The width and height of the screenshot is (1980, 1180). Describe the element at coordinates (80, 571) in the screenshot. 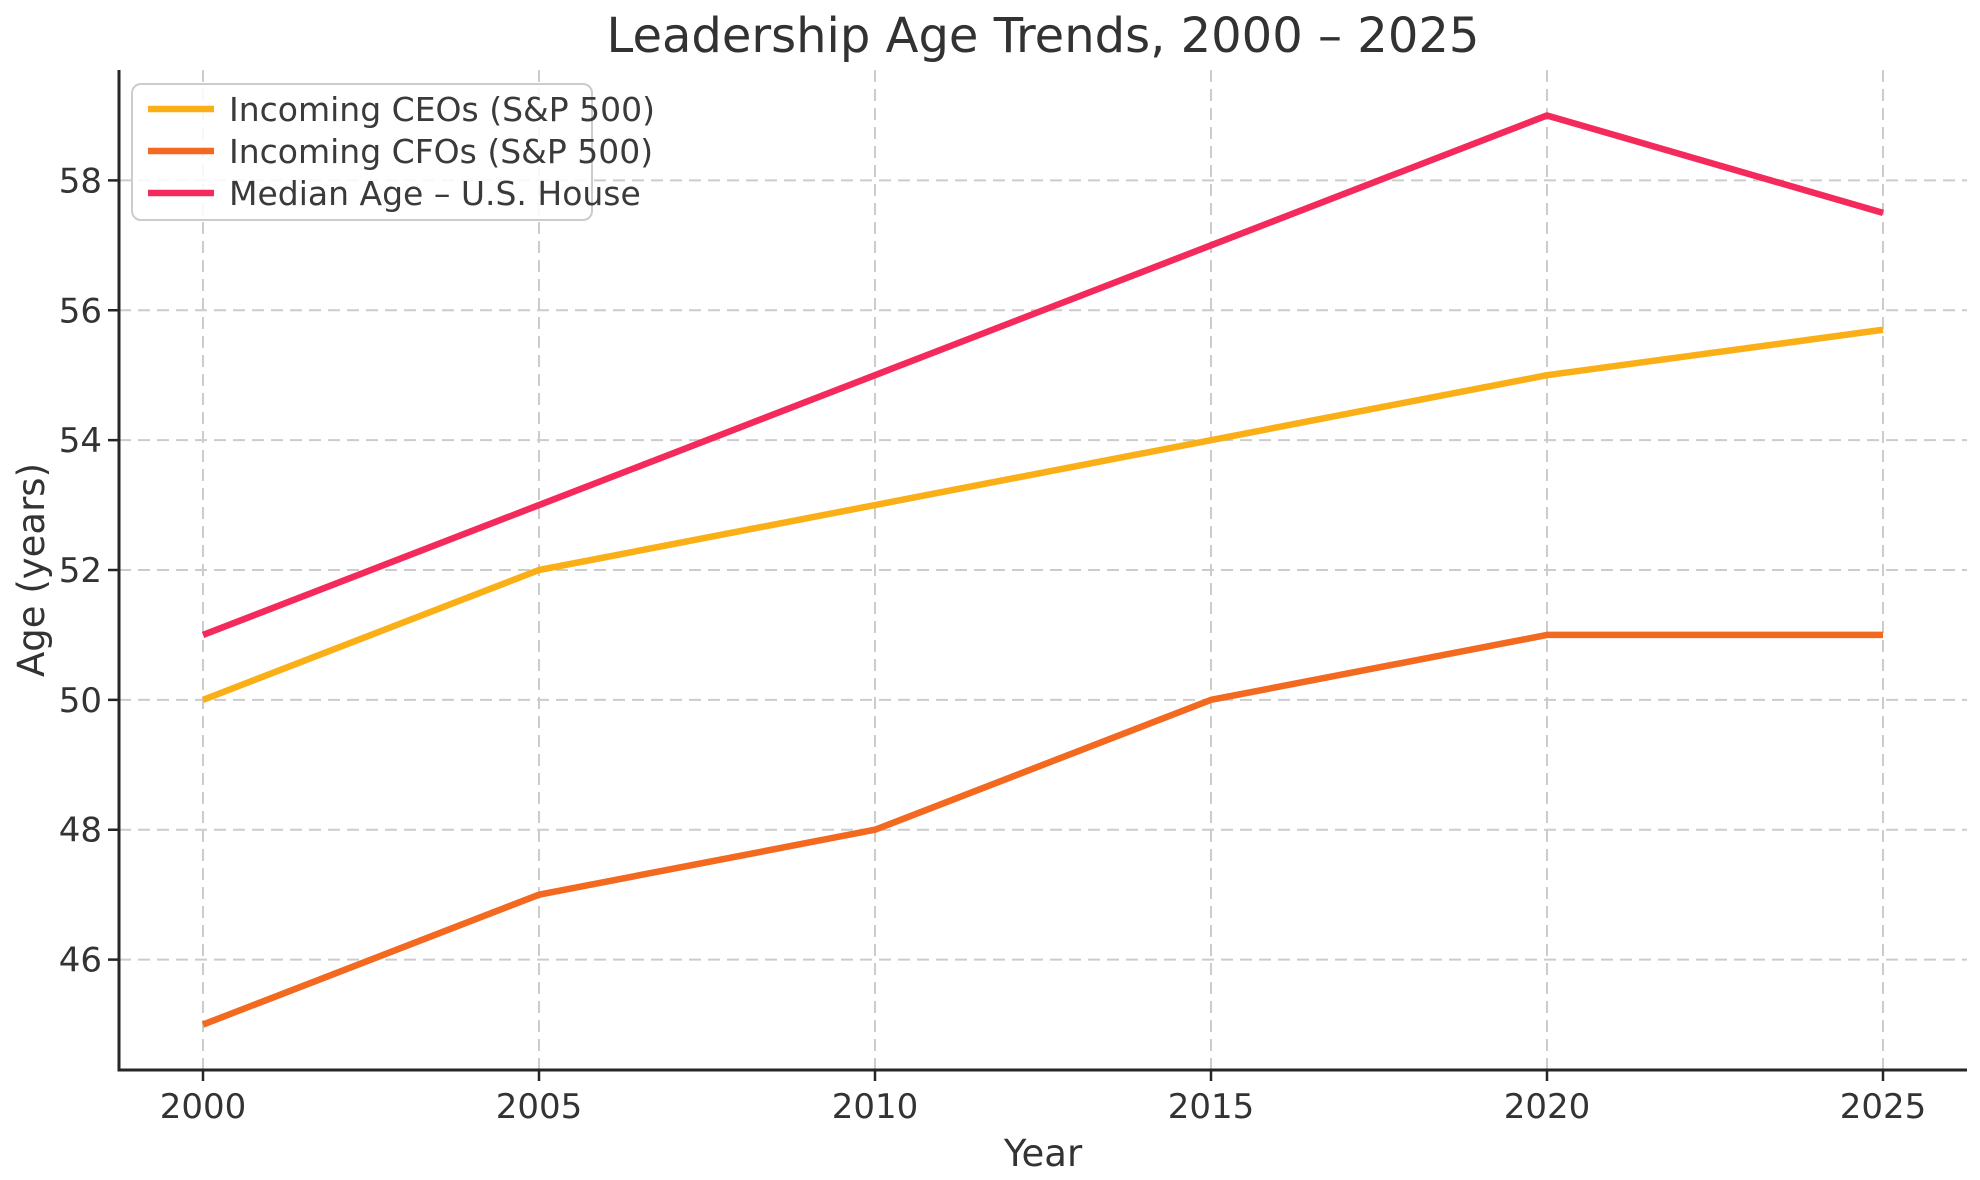

I see `y-tick-label: 52` at that location.